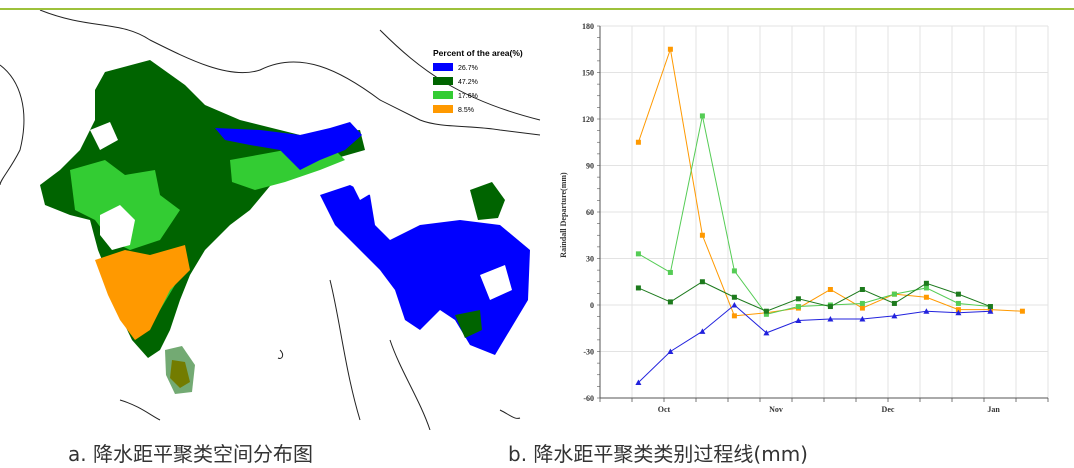  I want to click on y-tick-label: 30, so click(590, 259).